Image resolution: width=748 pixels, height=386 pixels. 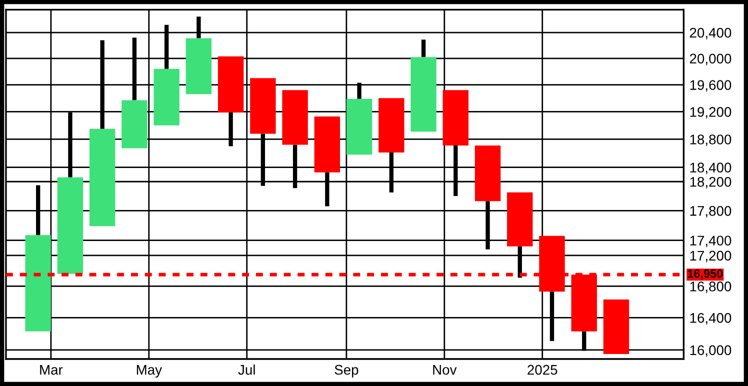 What do you see at coordinates (616, 327) in the screenshot?
I see `candlestick` at bounding box center [616, 327].